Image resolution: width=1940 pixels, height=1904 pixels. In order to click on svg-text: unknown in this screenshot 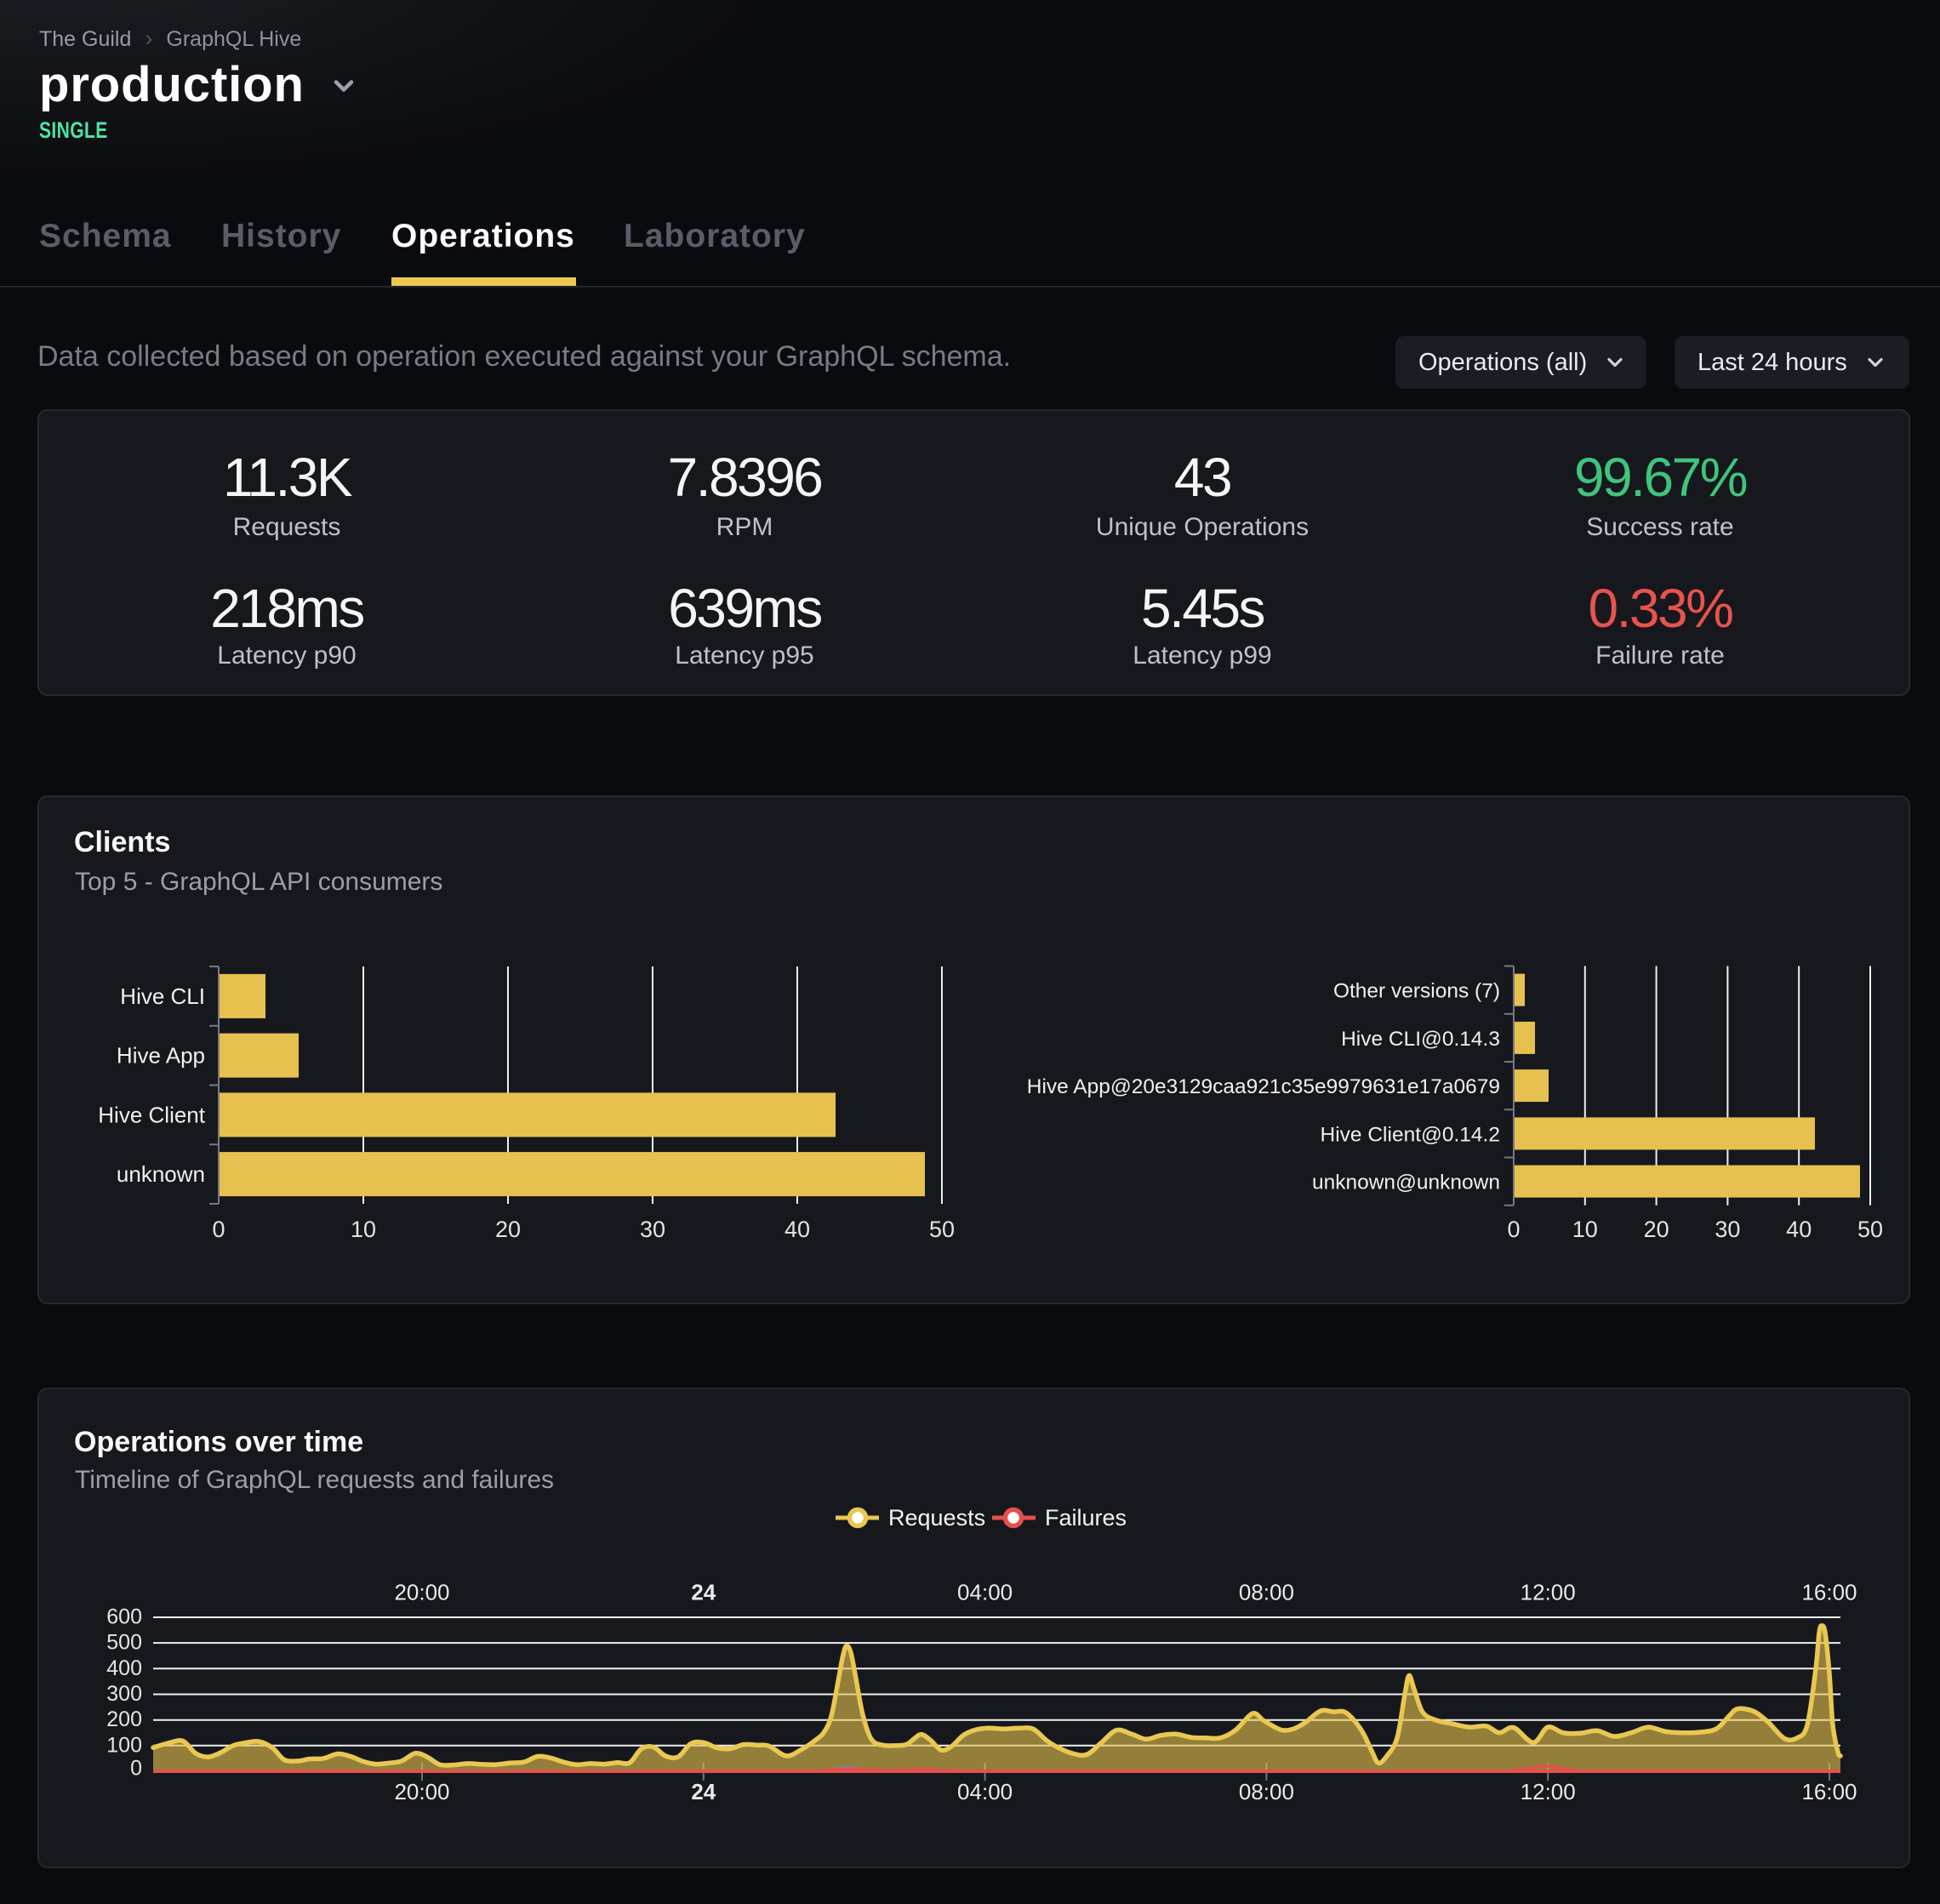, I will do `click(161, 1174)`.